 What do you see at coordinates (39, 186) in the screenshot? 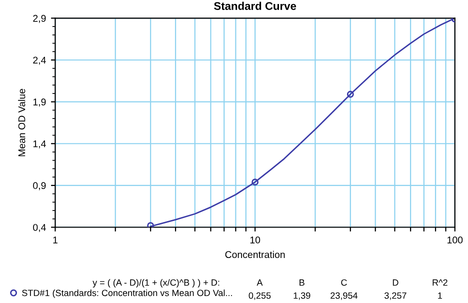
I see `y-tick-label: 0,9` at bounding box center [39, 186].